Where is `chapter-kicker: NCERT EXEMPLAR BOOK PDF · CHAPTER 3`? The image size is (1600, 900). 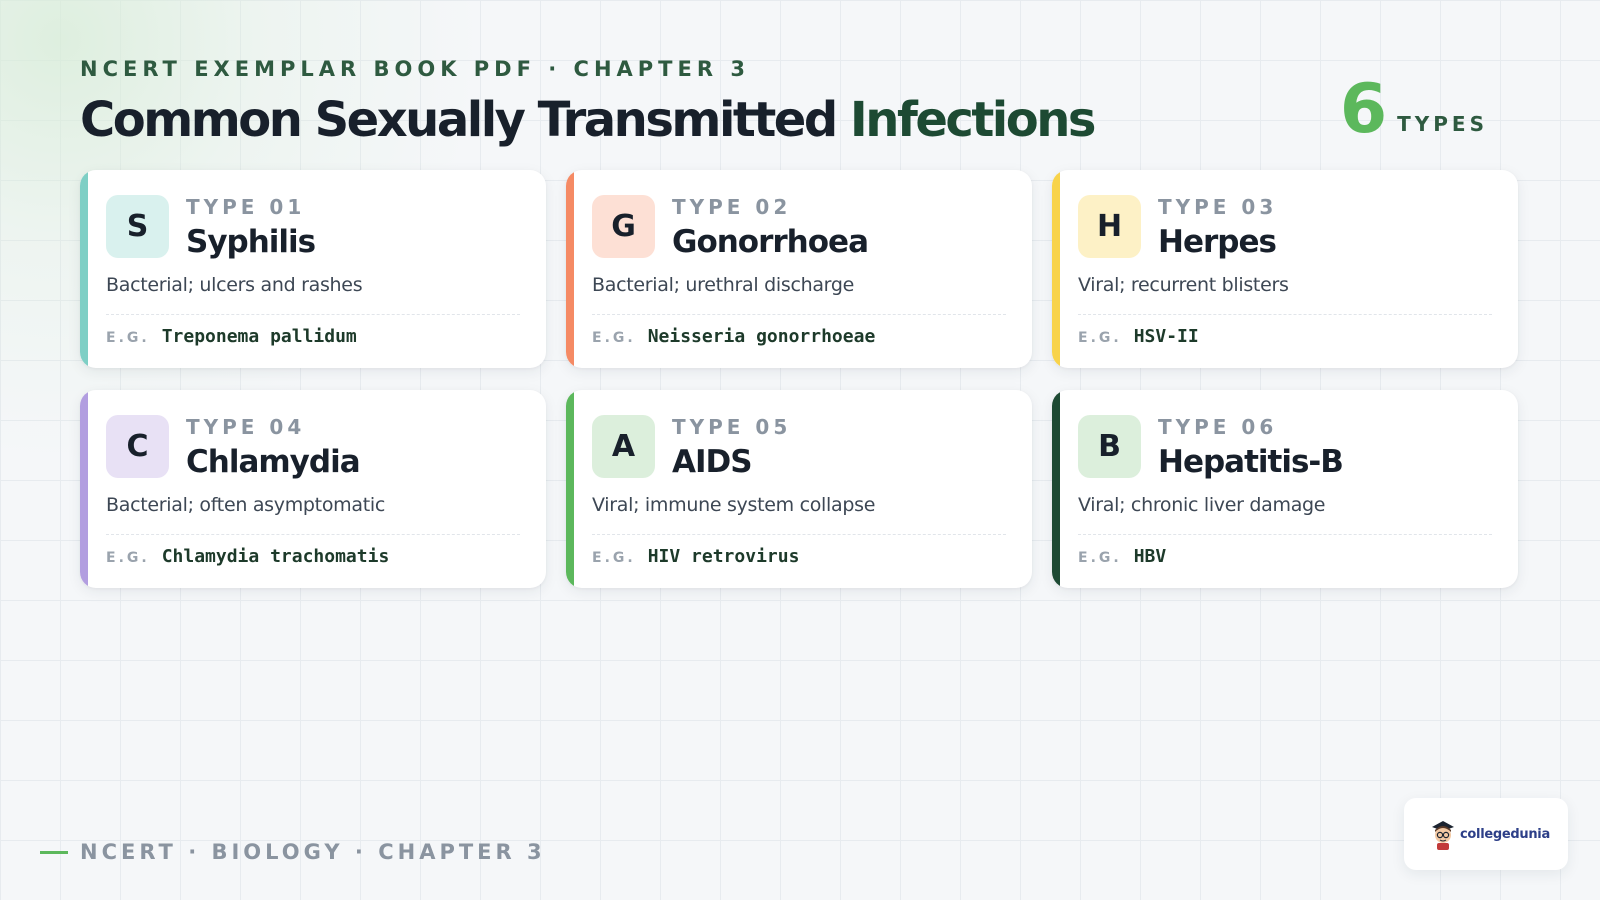 chapter-kicker: NCERT EXEMPLAR BOOK PDF · CHAPTER 3 is located at coordinates (415, 69).